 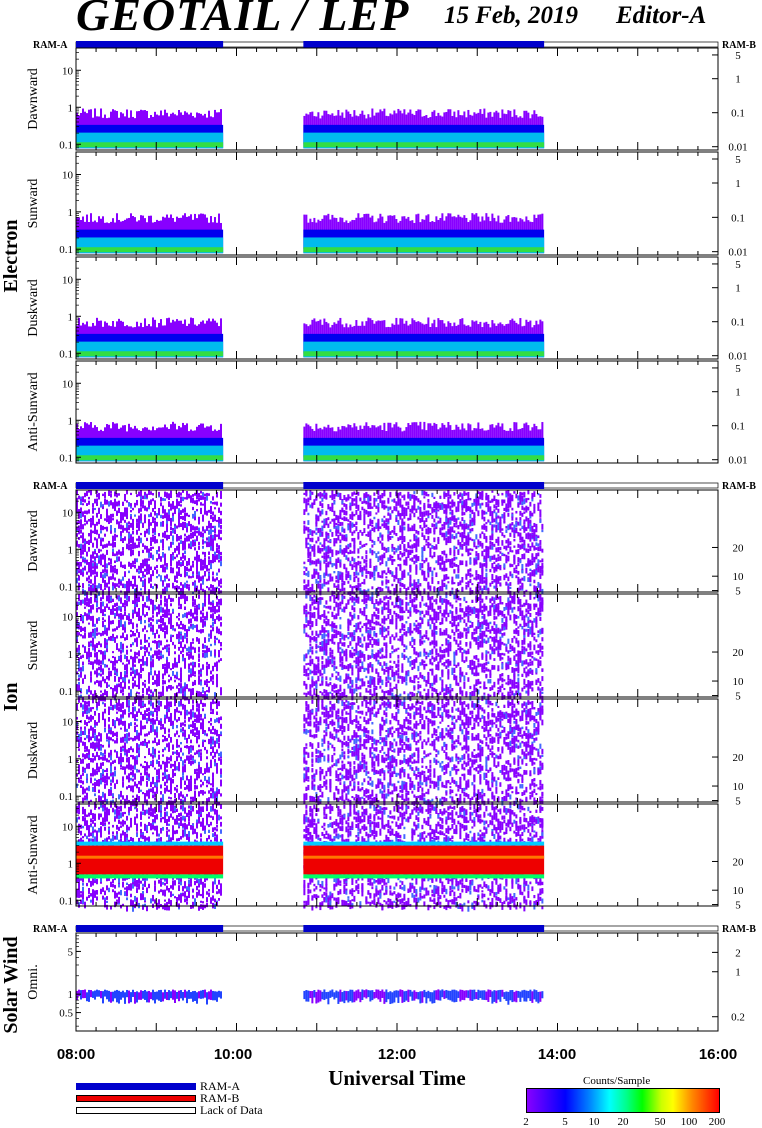 I want to click on count-band, so click(x=424, y=145).